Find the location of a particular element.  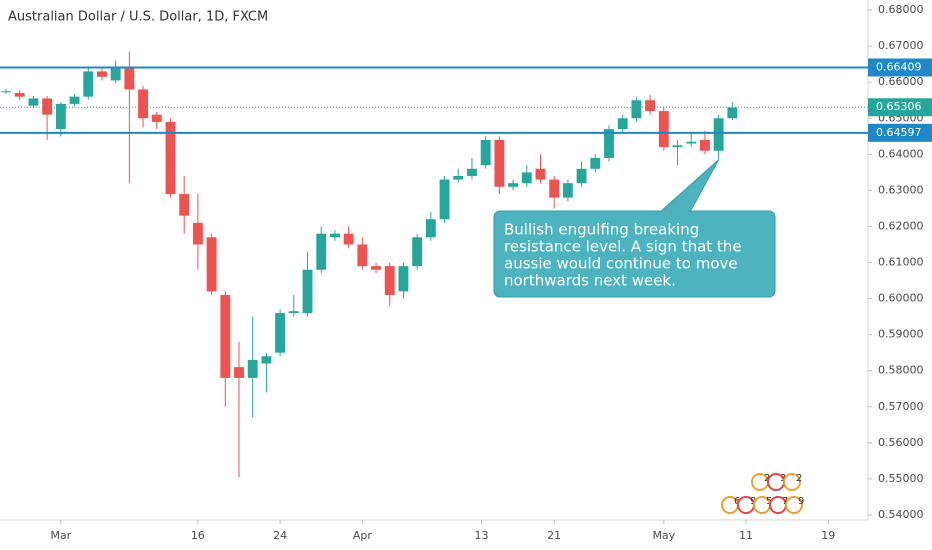

y-tick-label: 0.56000 is located at coordinates (901, 442).